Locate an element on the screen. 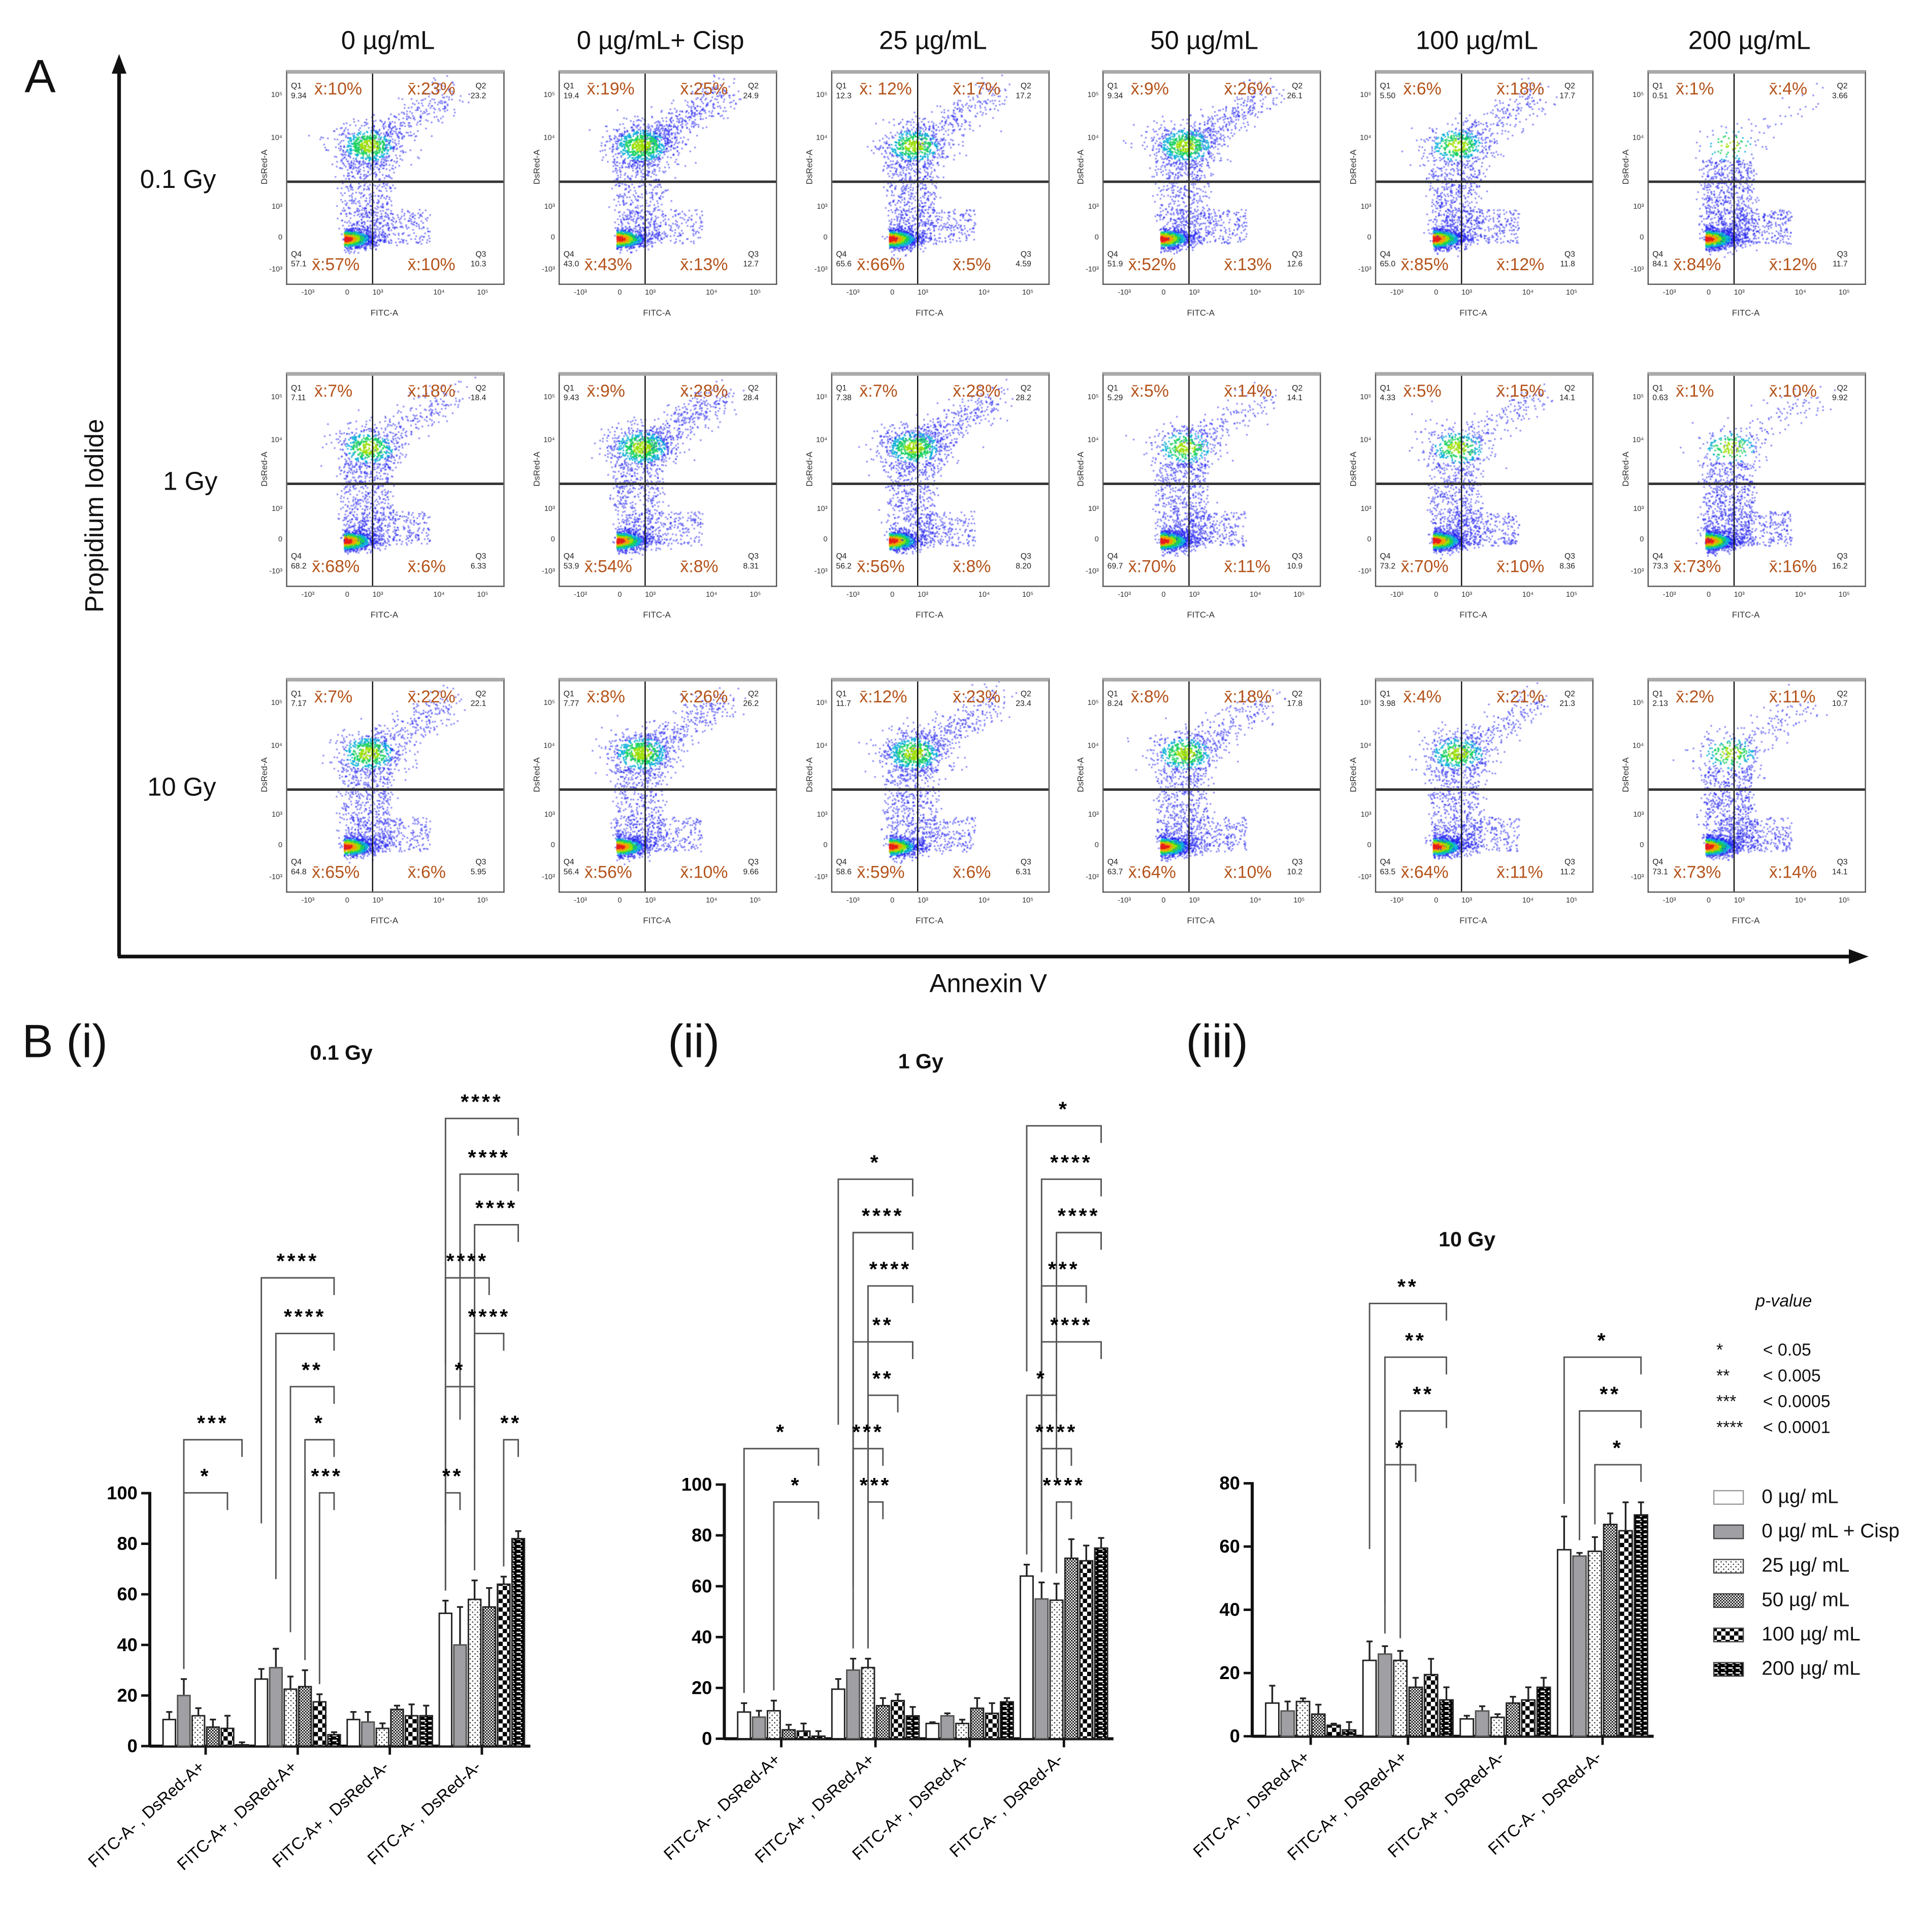 This screenshot has height=1932, width=1925. quadrant-q4-label: Q4 58.6 is located at coordinates (844, 868).